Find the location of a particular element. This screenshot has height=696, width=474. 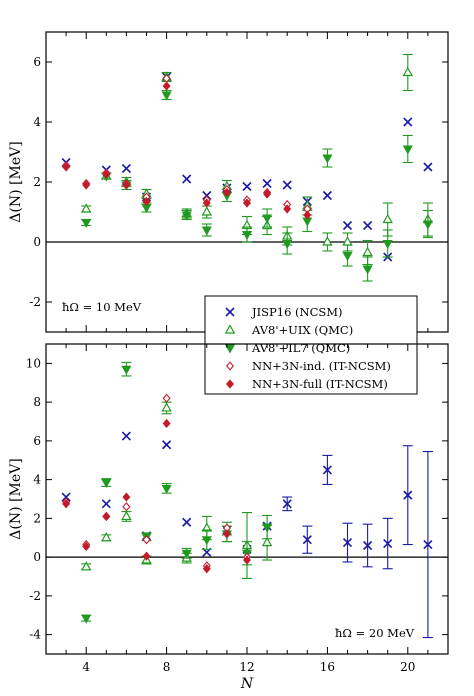

x-axis-label: N is located at coordinates (247, 684).